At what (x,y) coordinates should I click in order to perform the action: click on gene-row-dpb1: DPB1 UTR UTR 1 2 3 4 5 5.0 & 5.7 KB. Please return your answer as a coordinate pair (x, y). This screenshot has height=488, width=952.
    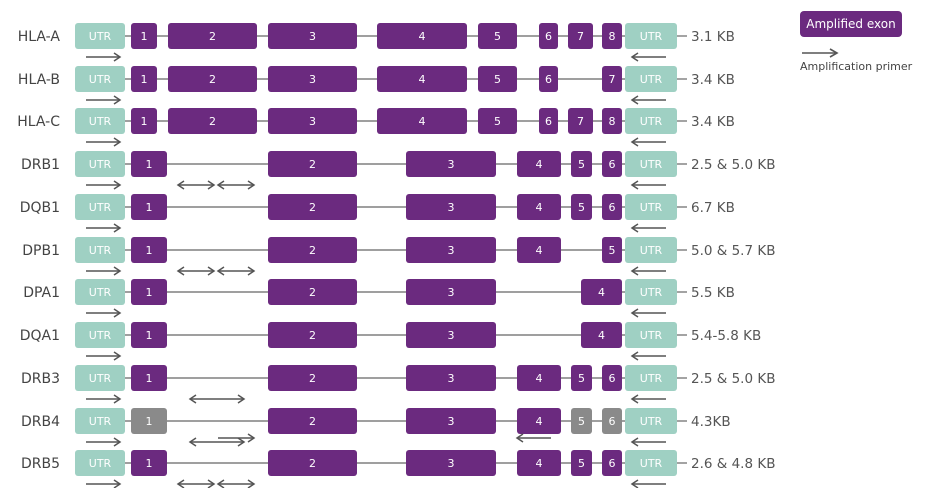
    Looking at the image, I should click on (398, 250).